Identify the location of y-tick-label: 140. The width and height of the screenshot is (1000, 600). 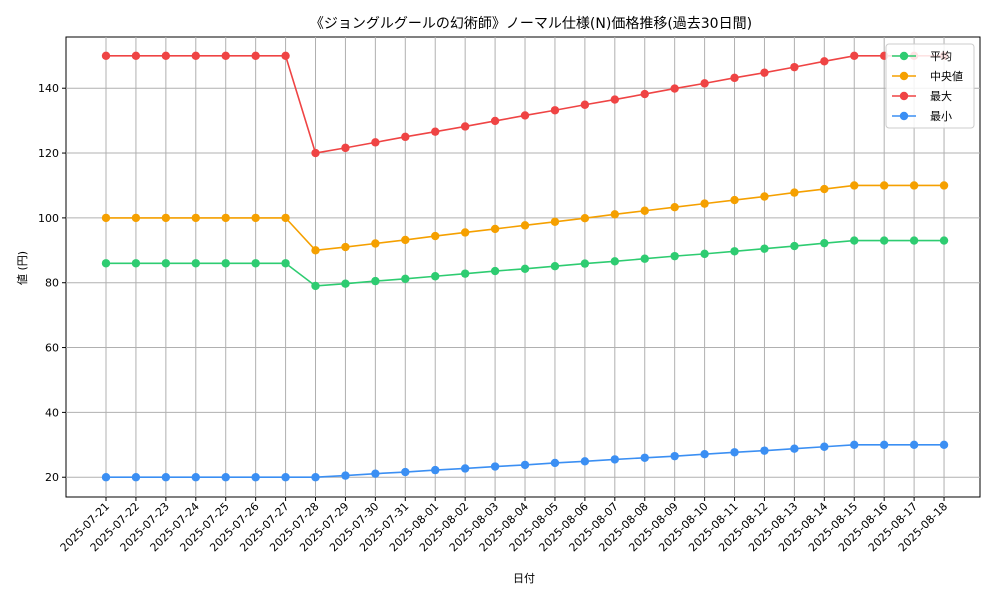
(48, 88).